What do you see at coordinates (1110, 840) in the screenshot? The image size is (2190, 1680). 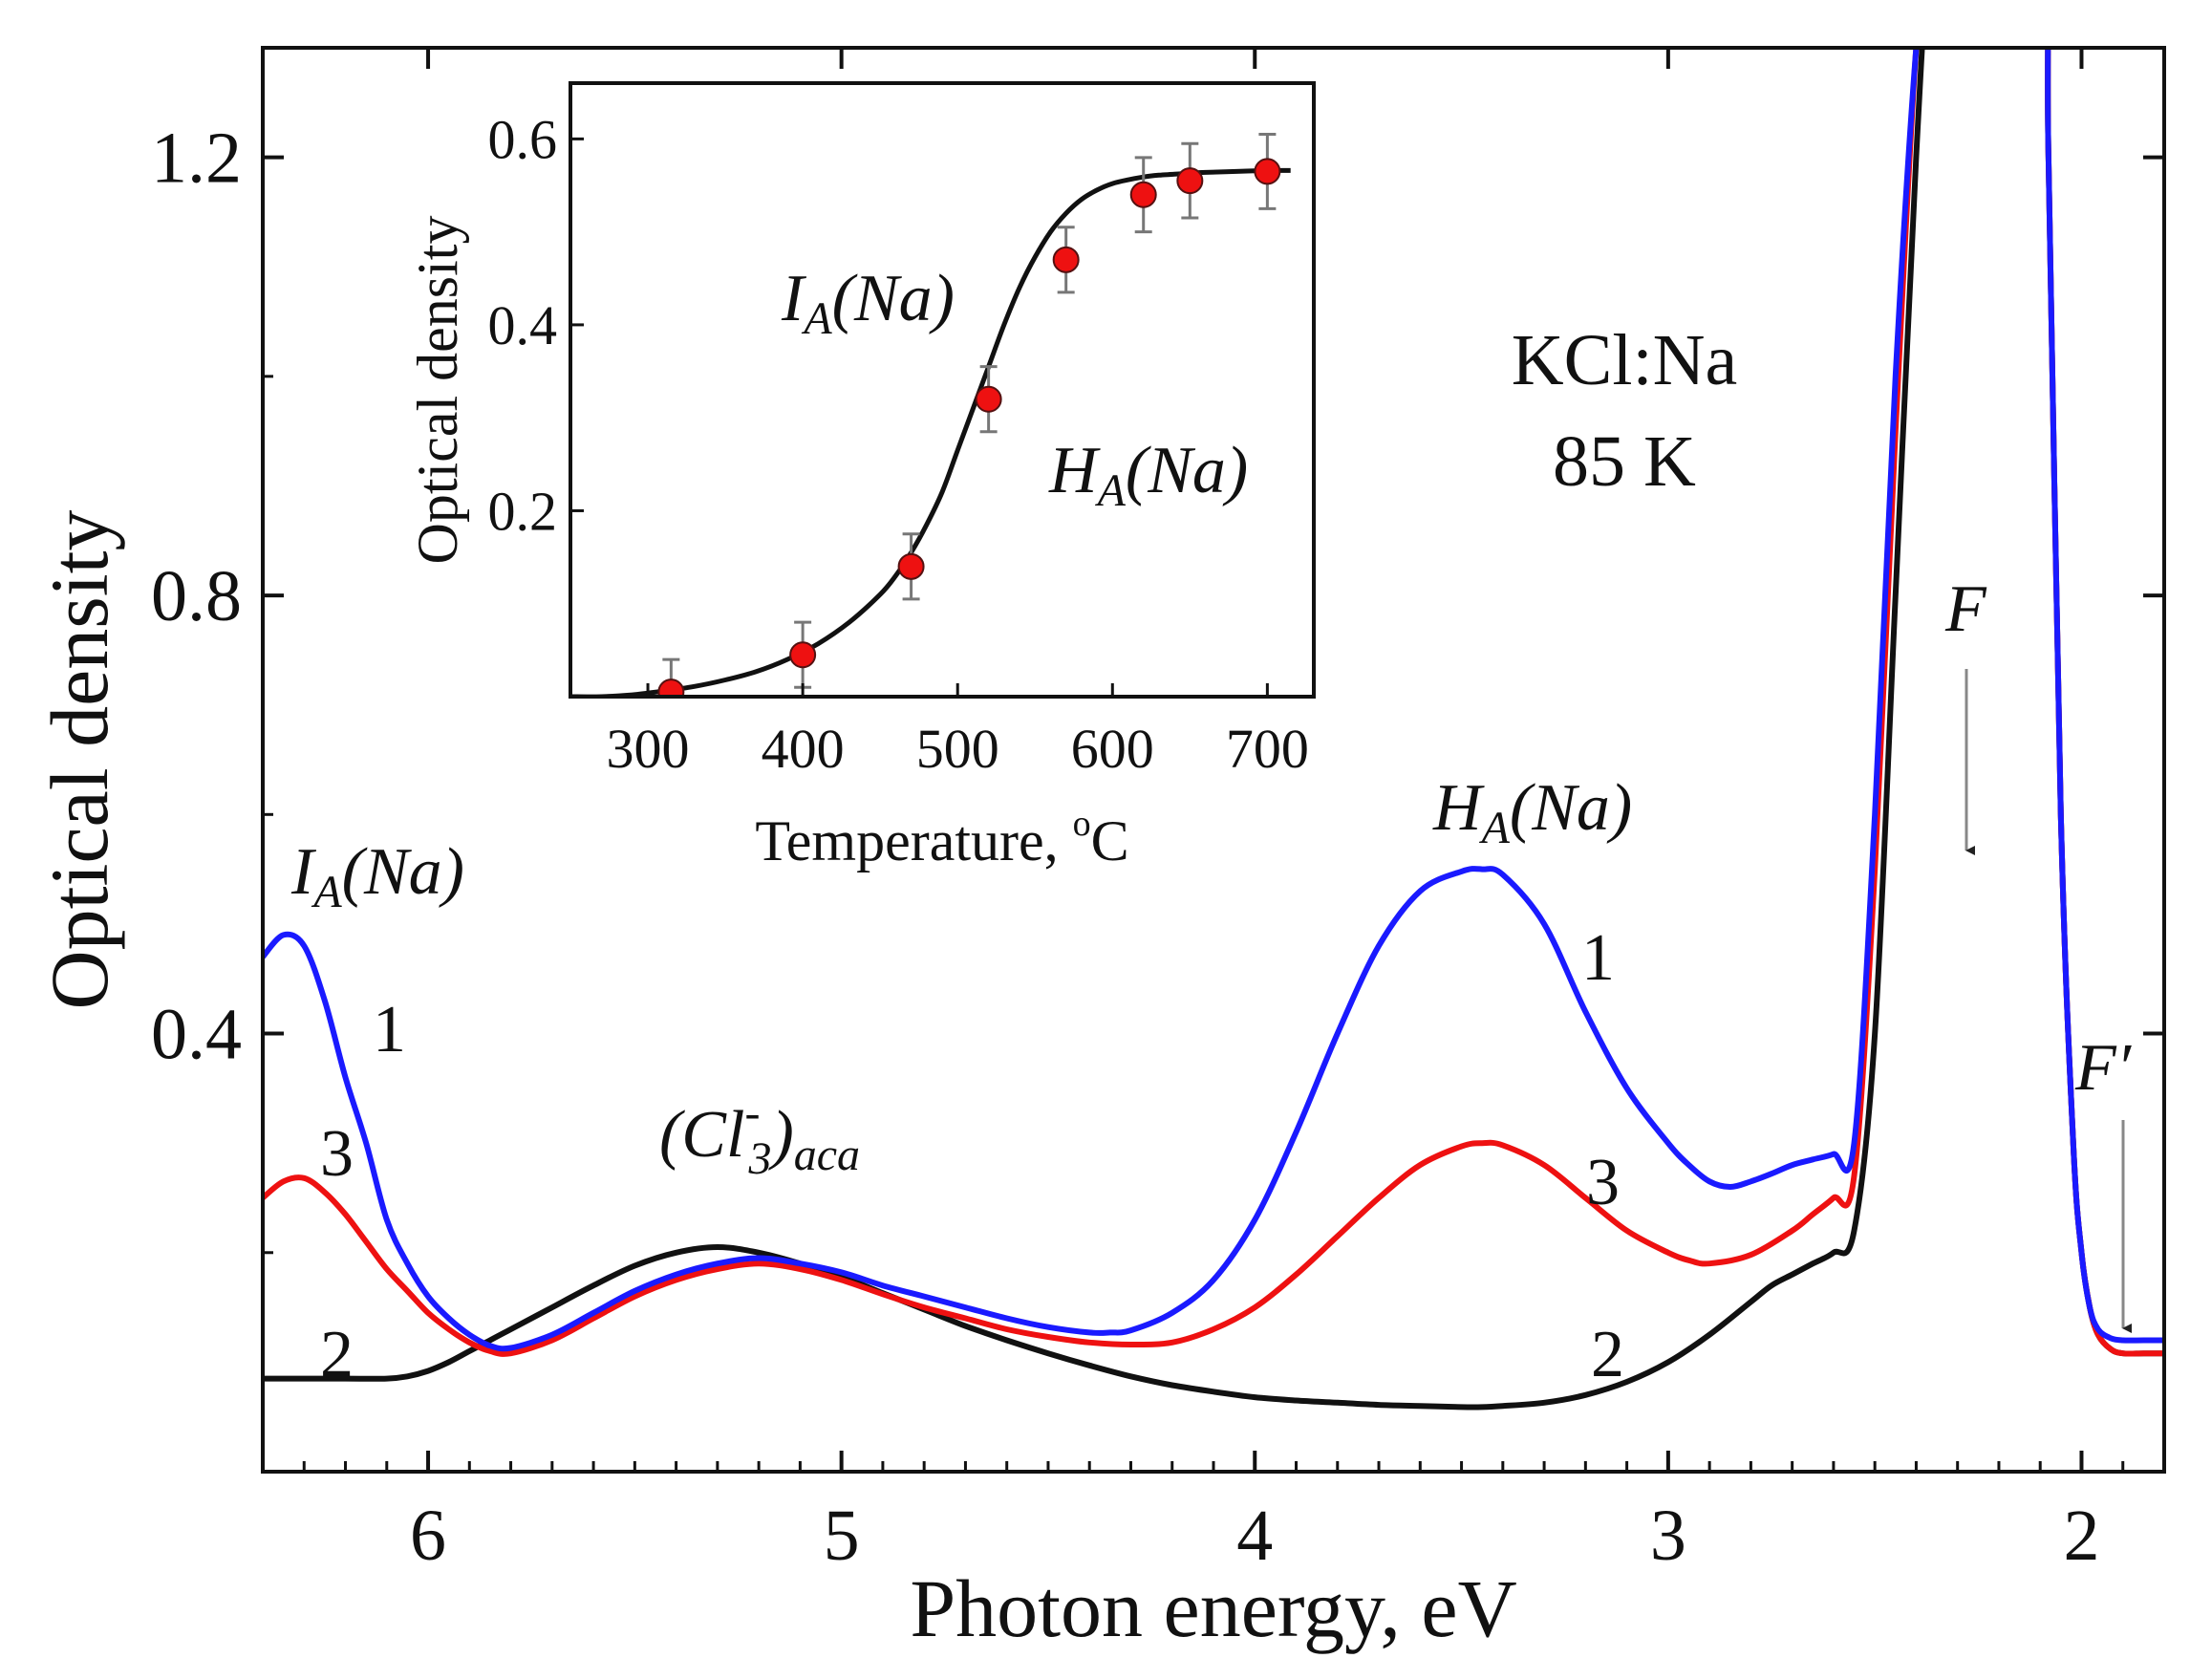 I see `inset-x-label-tail: C` at bounding box center [1110, 840].